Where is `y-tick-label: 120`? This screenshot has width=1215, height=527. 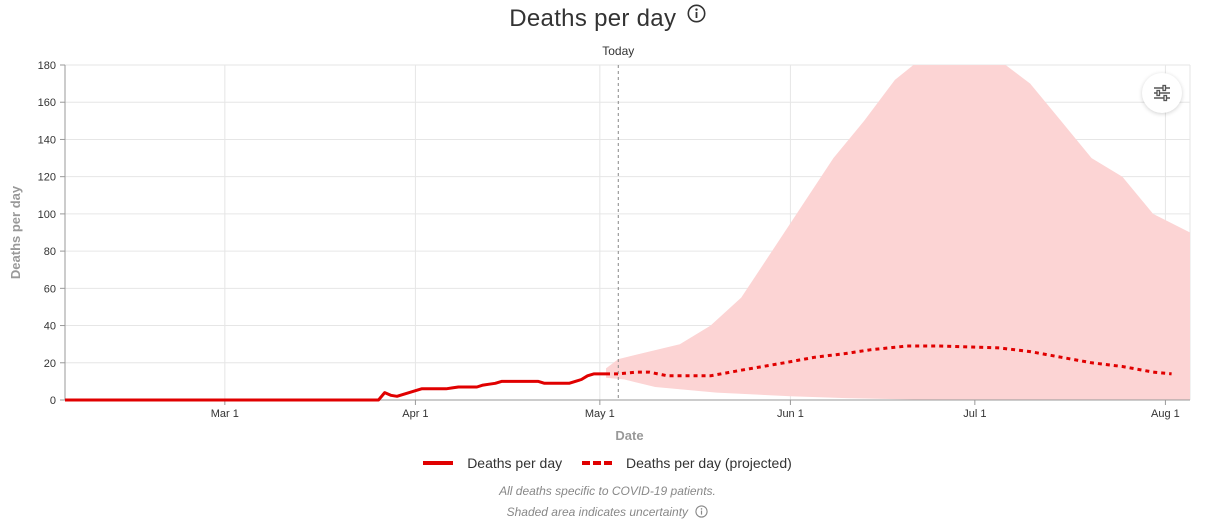
y-tick-label: 120 is located at coordinates (47, 178).